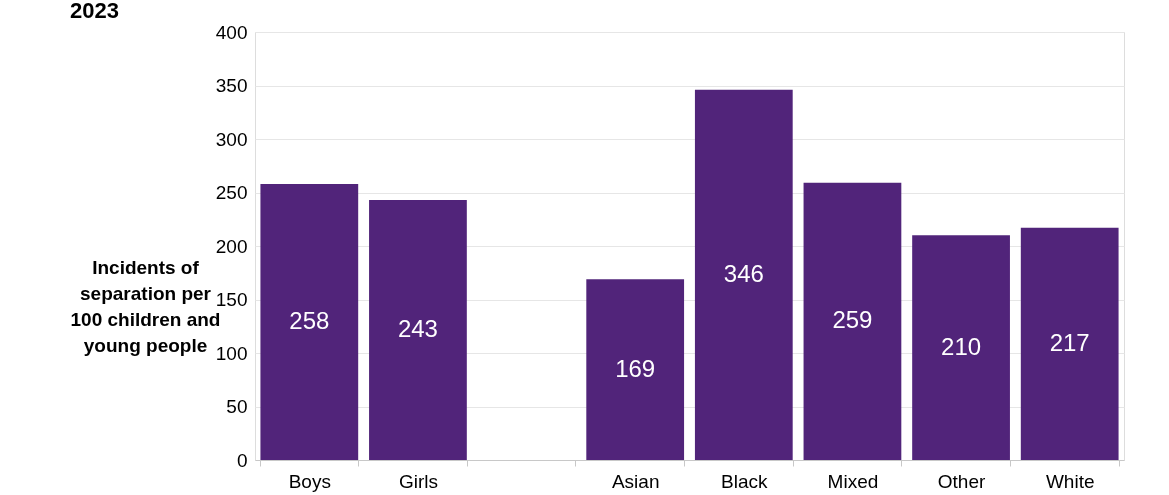  I want to click on data-label: 258, so click(309, 320).